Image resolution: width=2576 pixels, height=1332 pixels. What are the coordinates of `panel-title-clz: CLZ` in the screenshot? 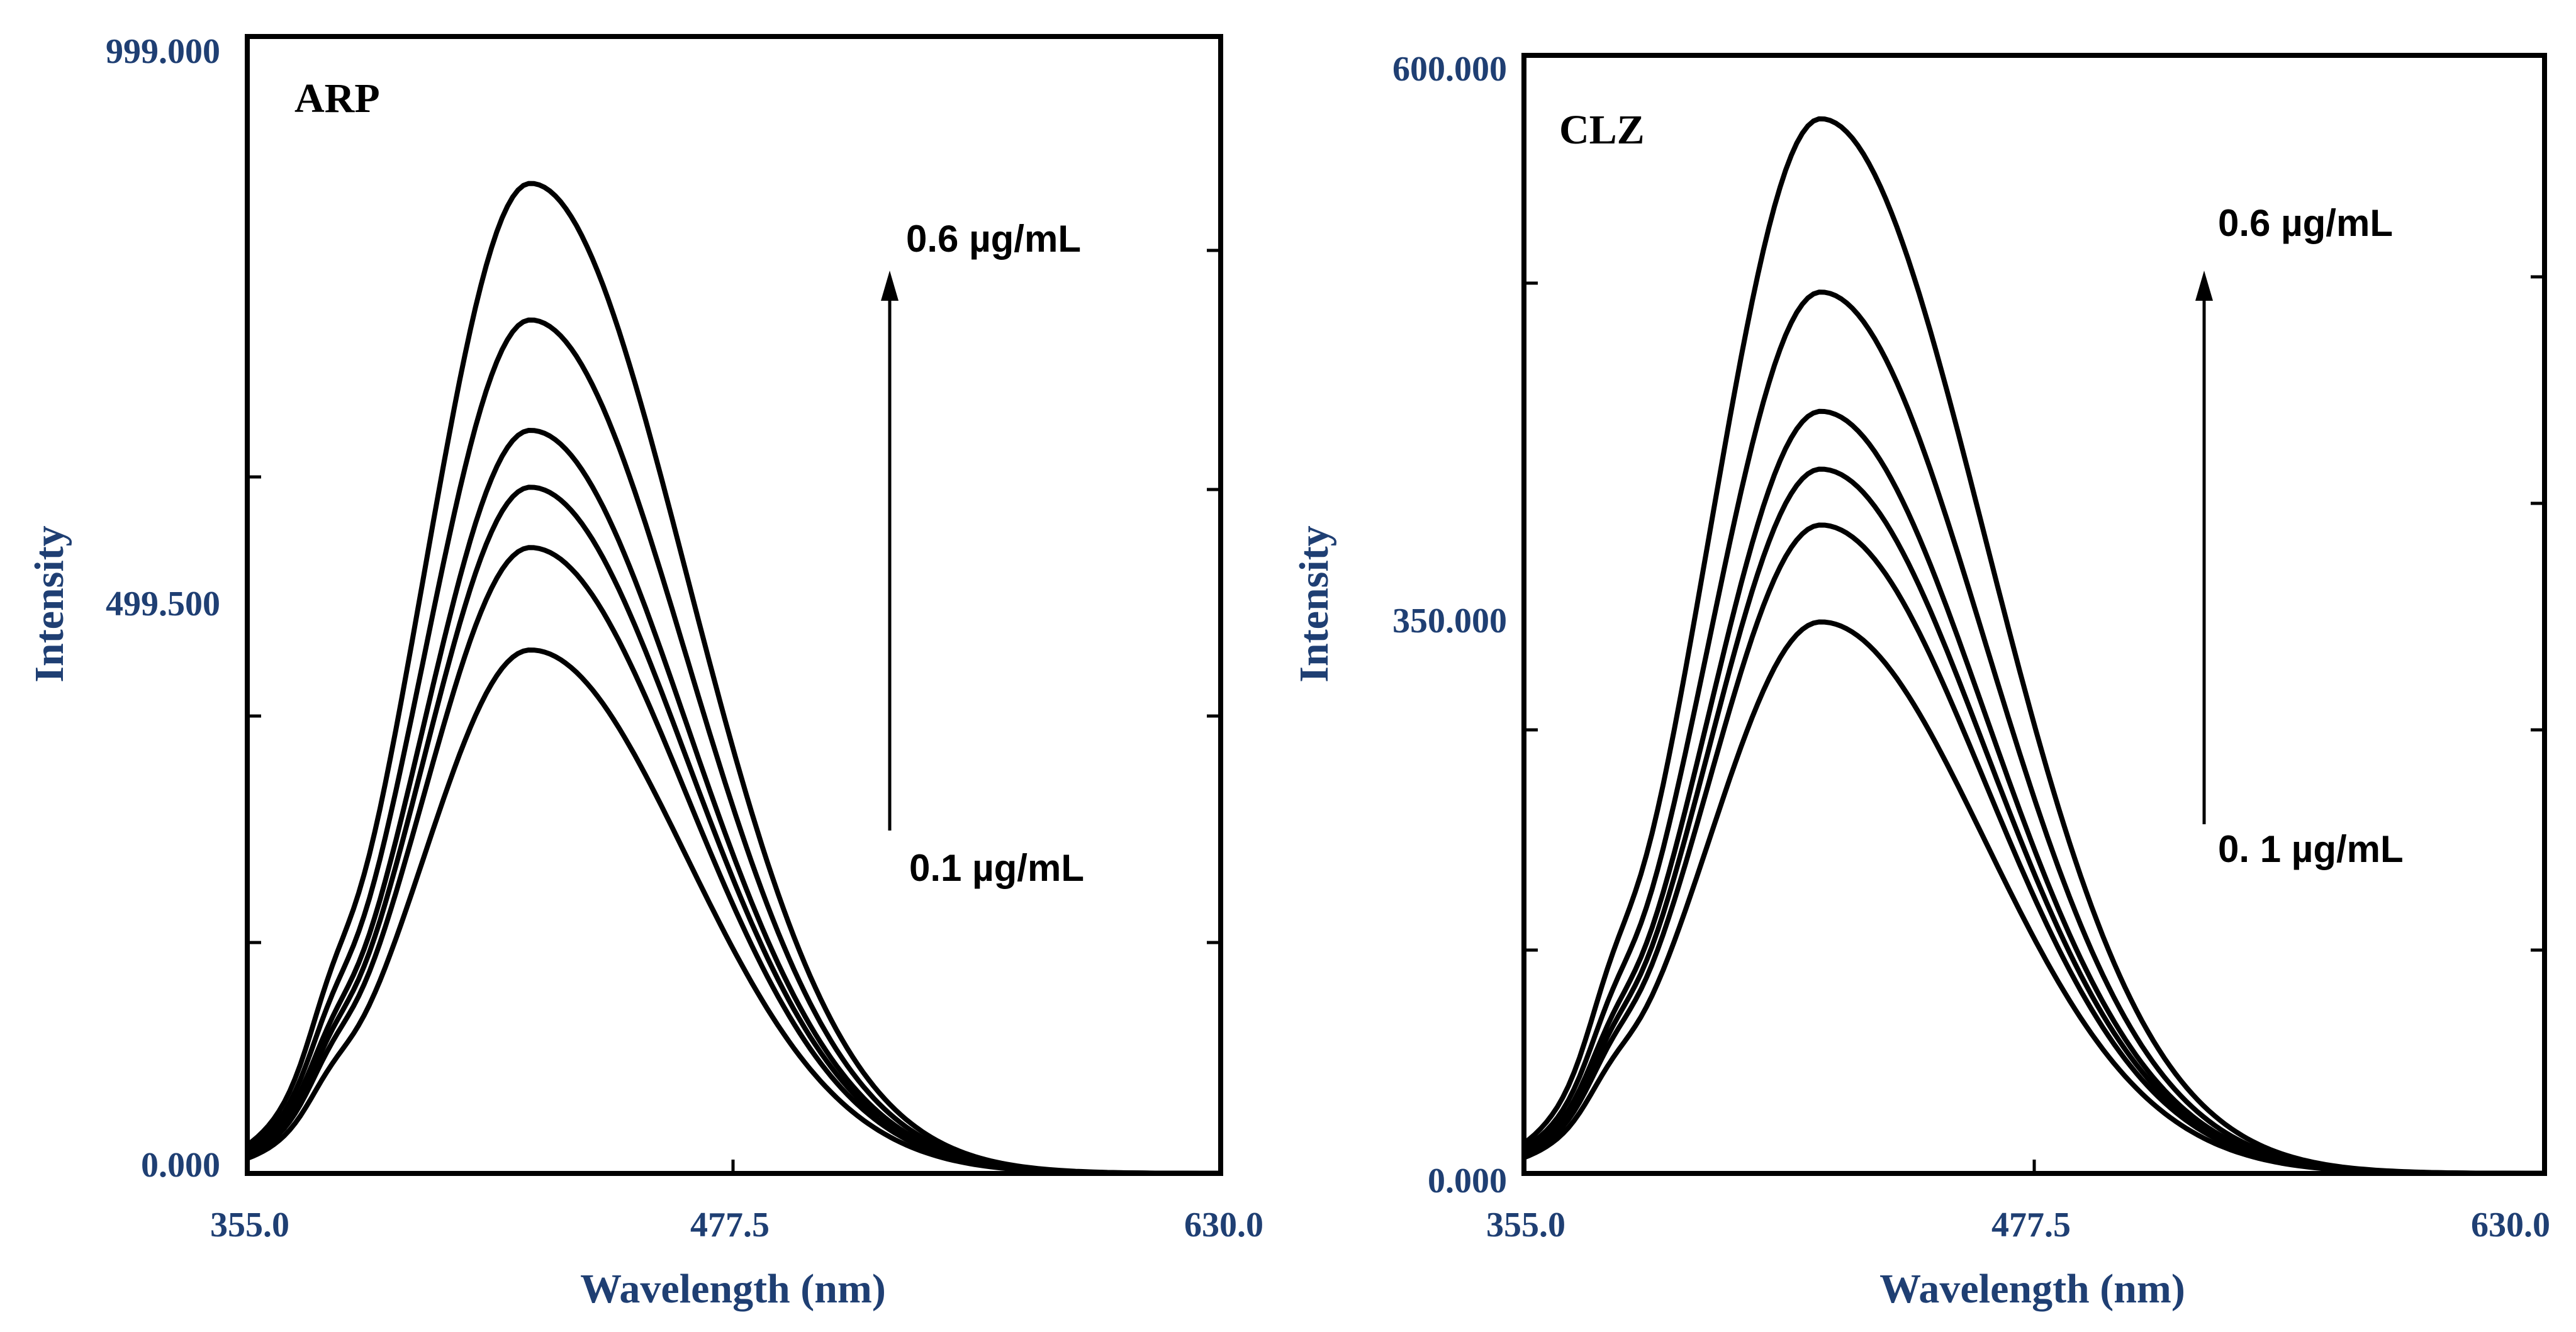 It's located at (1602, 130).